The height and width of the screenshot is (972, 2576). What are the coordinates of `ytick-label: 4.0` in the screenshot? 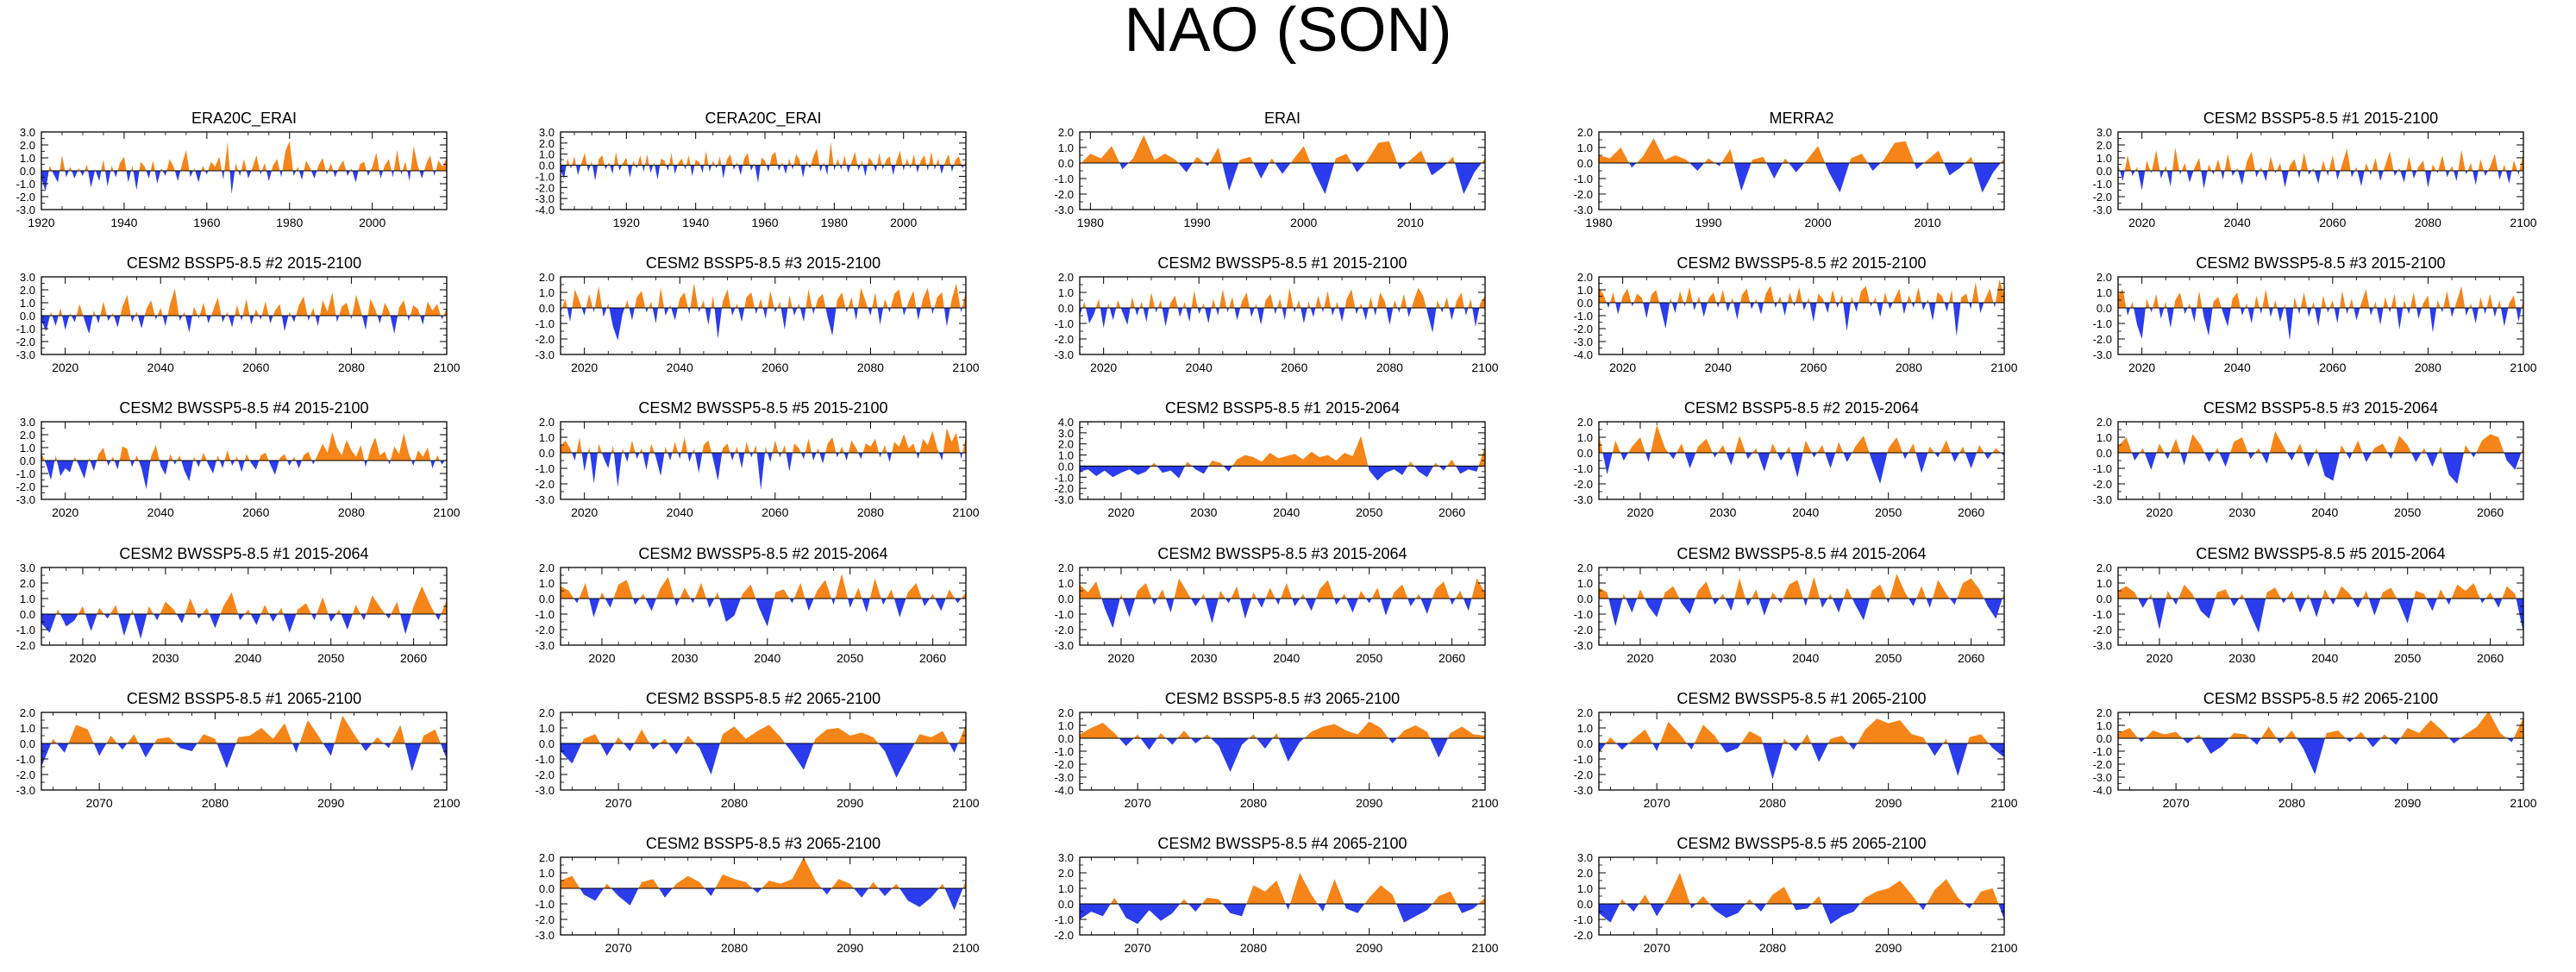 It's located at (1066, 422).